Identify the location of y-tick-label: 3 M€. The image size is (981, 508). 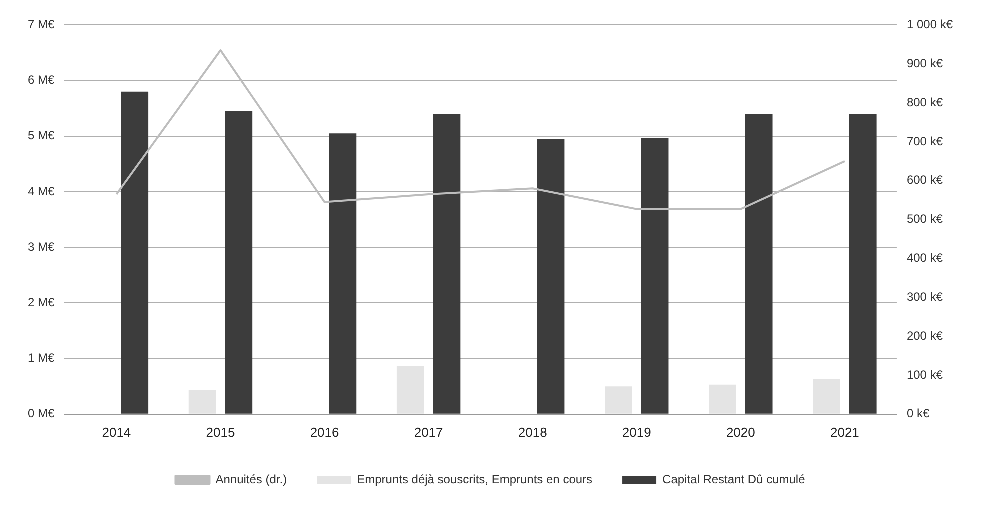
(41, 247).